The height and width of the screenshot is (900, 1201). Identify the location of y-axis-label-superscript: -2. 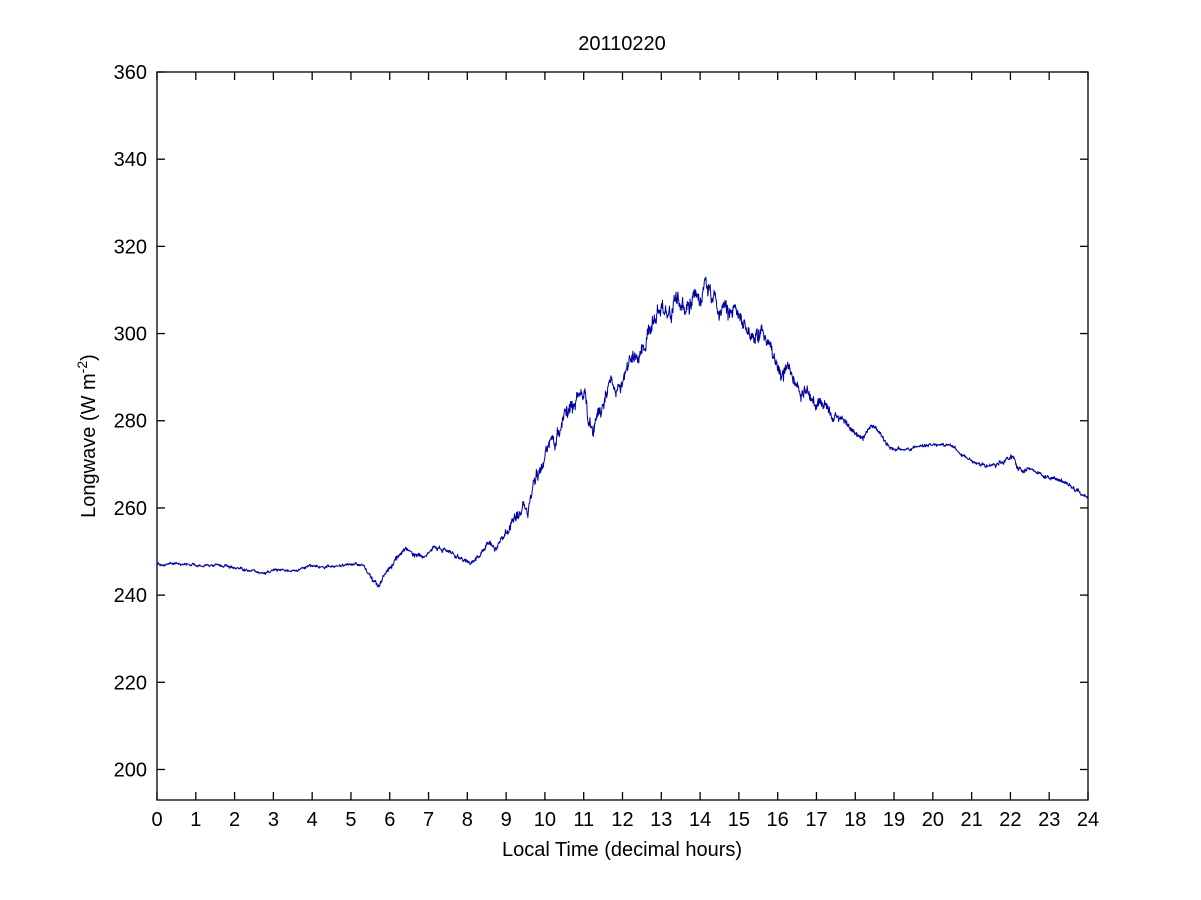
(82, 367).